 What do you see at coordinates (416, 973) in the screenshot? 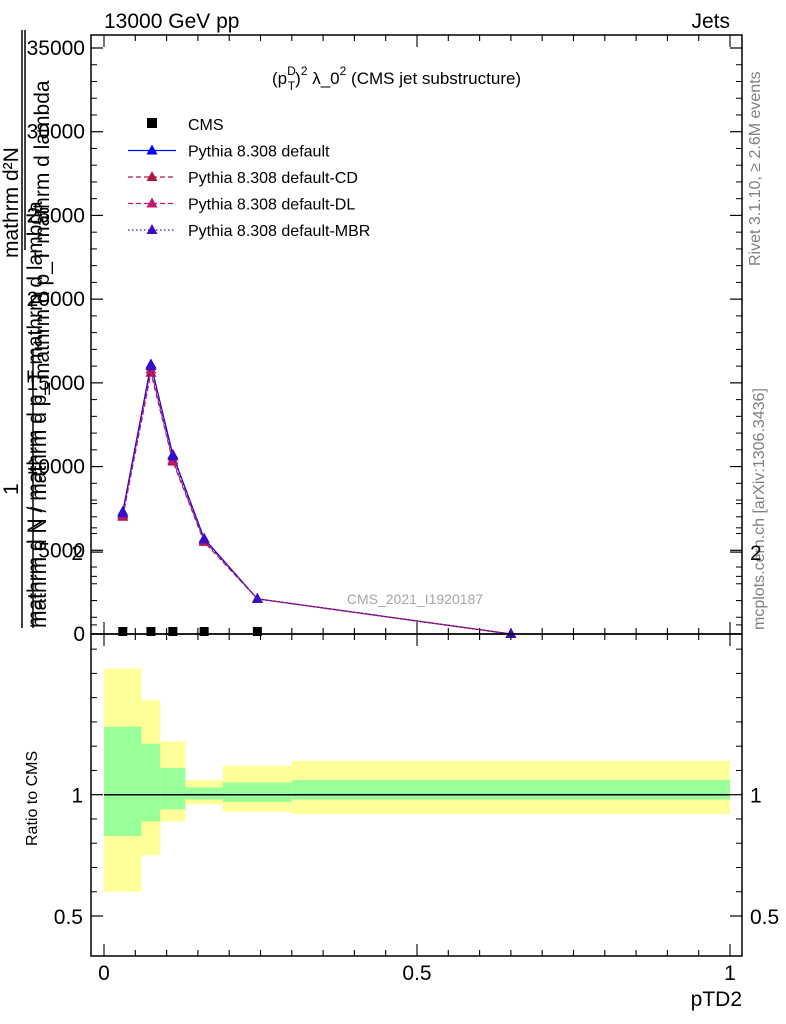
I see `x-tick-label: 0.5` at bounding box center [416, 973].